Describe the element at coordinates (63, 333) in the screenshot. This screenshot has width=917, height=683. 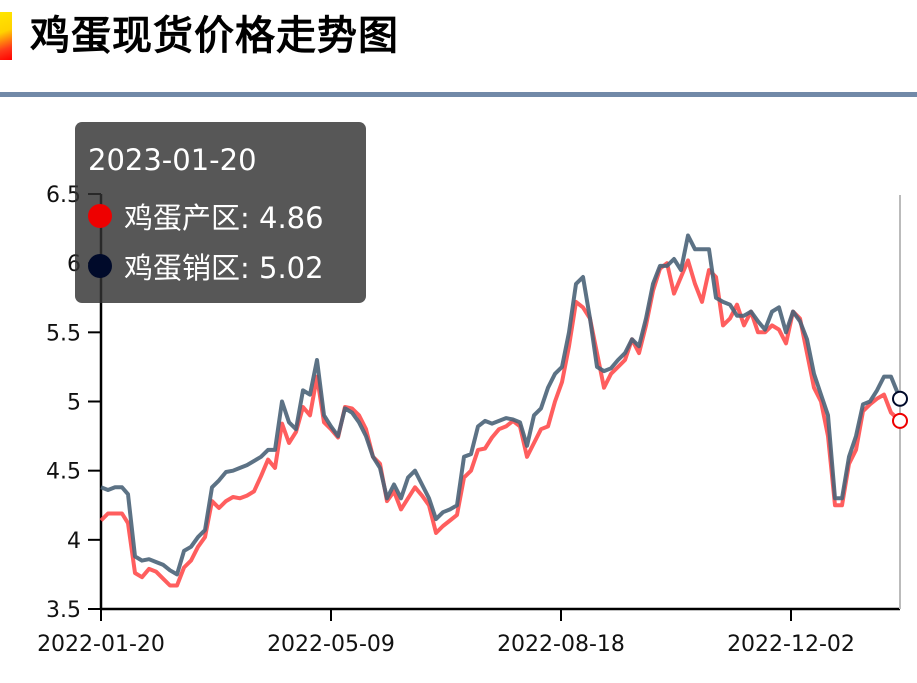
I see `y-tick-label: 5.5` at that location.